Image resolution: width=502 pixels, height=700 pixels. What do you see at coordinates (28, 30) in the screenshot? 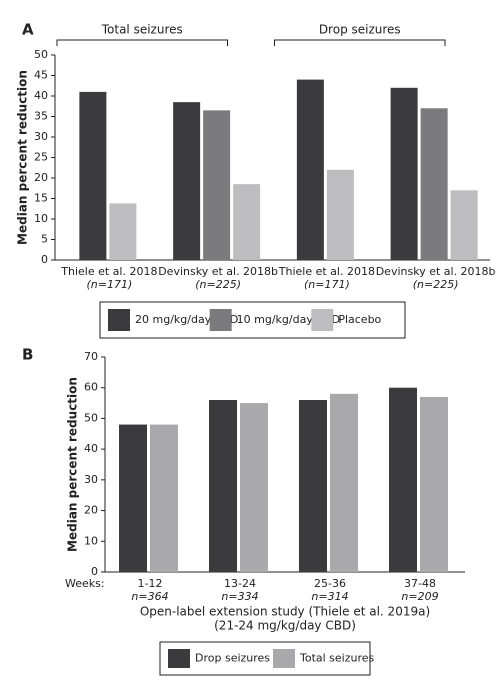
I see `panel-label: A` at bounding box center [28, 30].